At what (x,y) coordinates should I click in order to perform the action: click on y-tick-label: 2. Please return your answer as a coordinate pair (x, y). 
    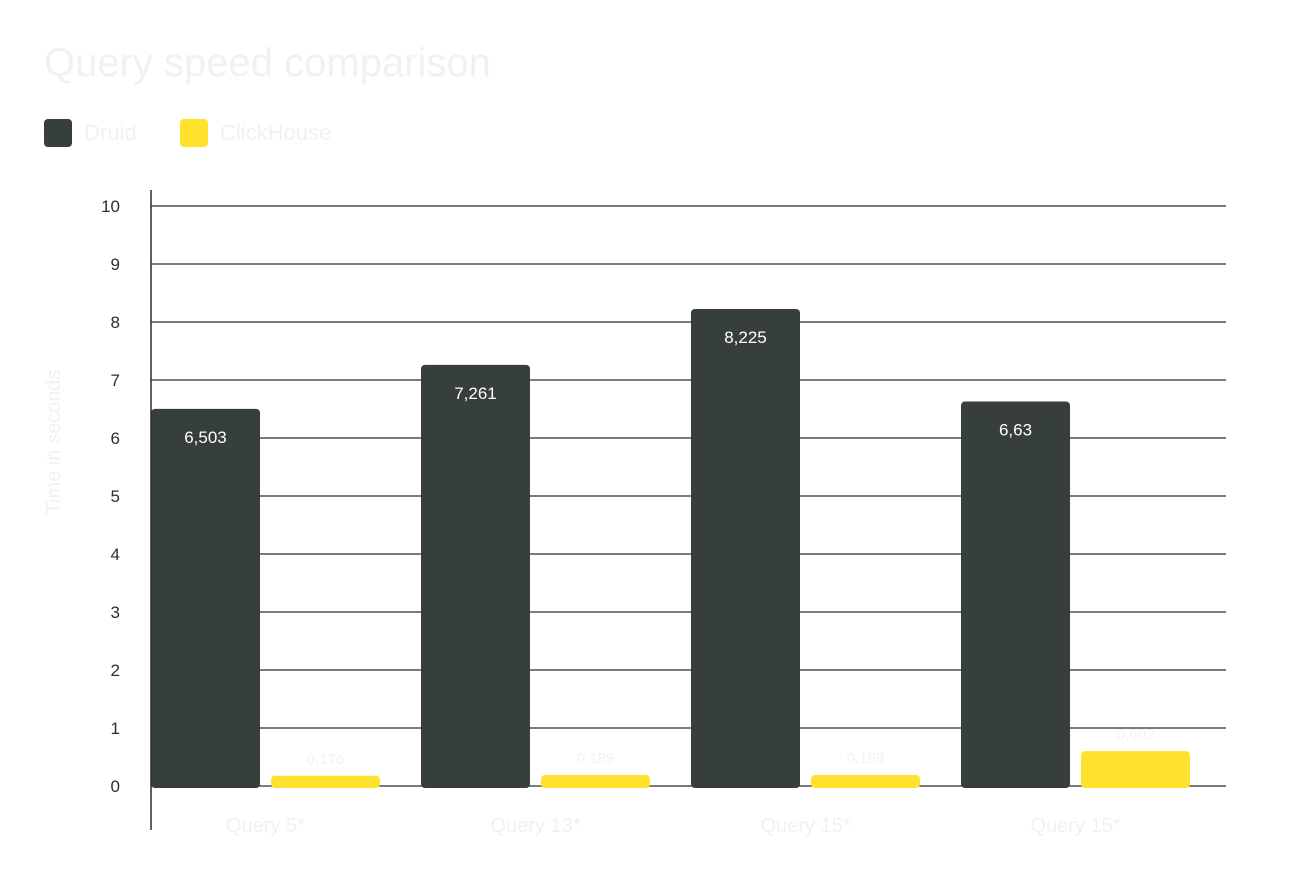
    Looking at the image, I should click on (115, 670).